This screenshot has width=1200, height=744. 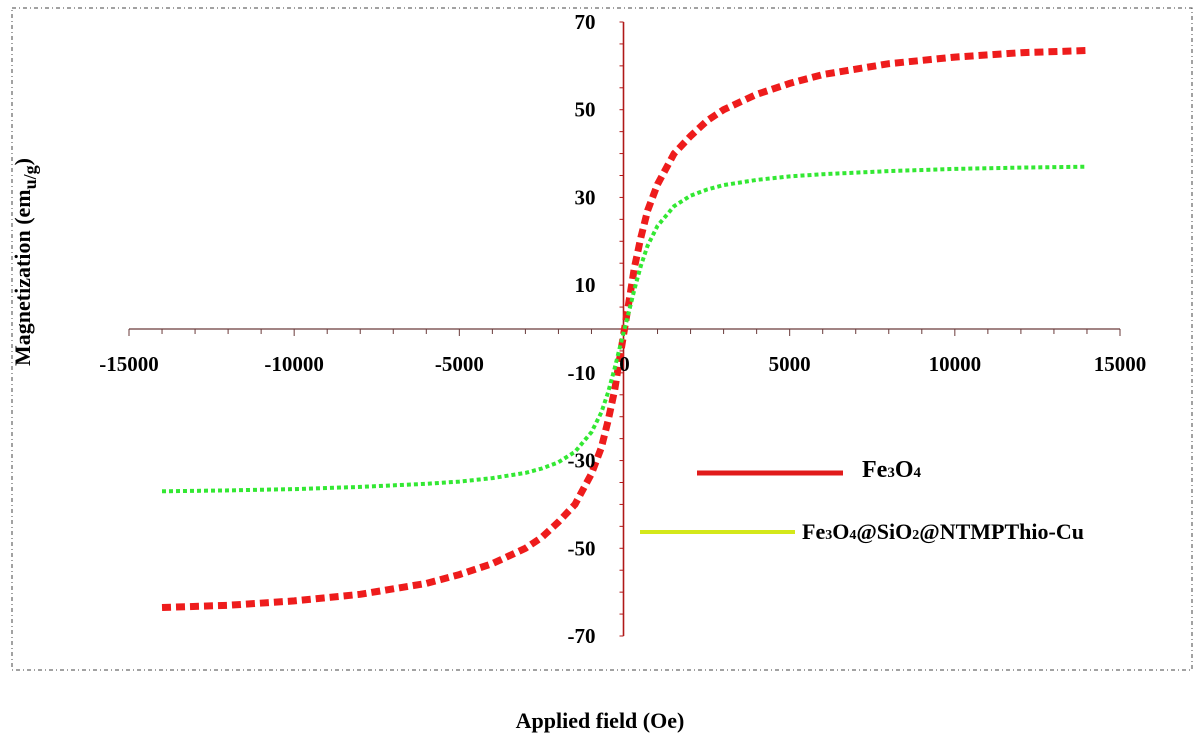 I want to click on y-tick-label: -50, so click(x=582, y=548).